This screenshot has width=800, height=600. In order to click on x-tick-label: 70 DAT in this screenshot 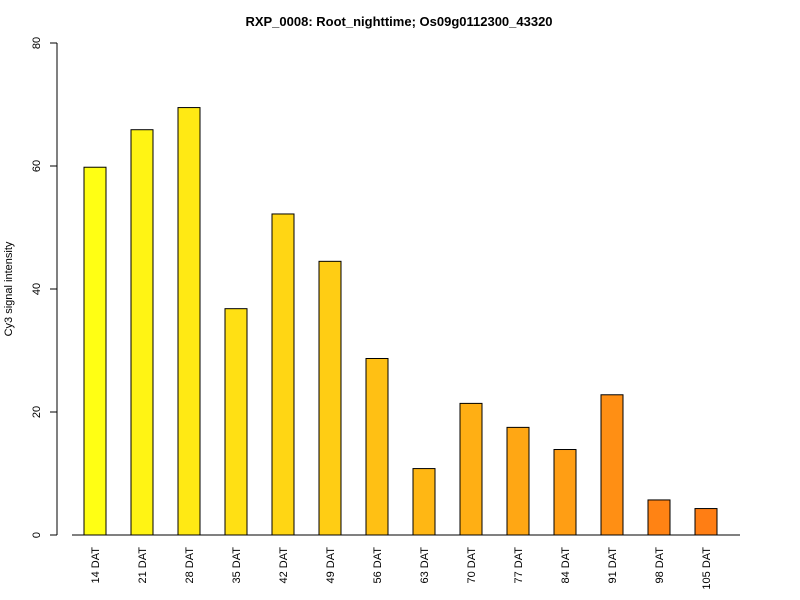, I will do `click(472, 565)`.